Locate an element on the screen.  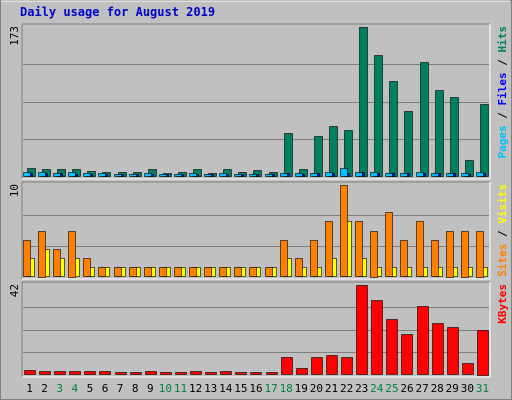
legend-entry: Hits is located at coordinates (502, 39).